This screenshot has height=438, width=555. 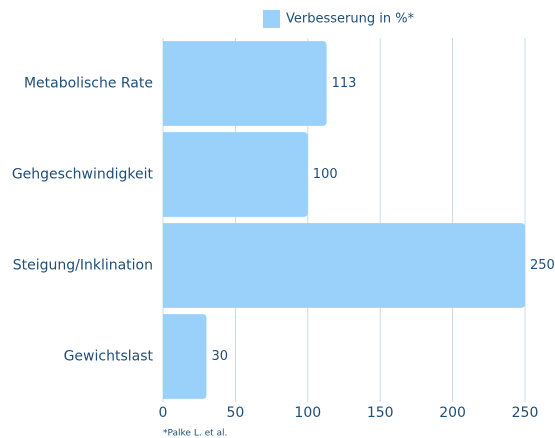 What do you see at coordinates (88, 84) in the screenshot?
I see `y-tick-label: Metabolische Rate` at bounding box center [88, 84].